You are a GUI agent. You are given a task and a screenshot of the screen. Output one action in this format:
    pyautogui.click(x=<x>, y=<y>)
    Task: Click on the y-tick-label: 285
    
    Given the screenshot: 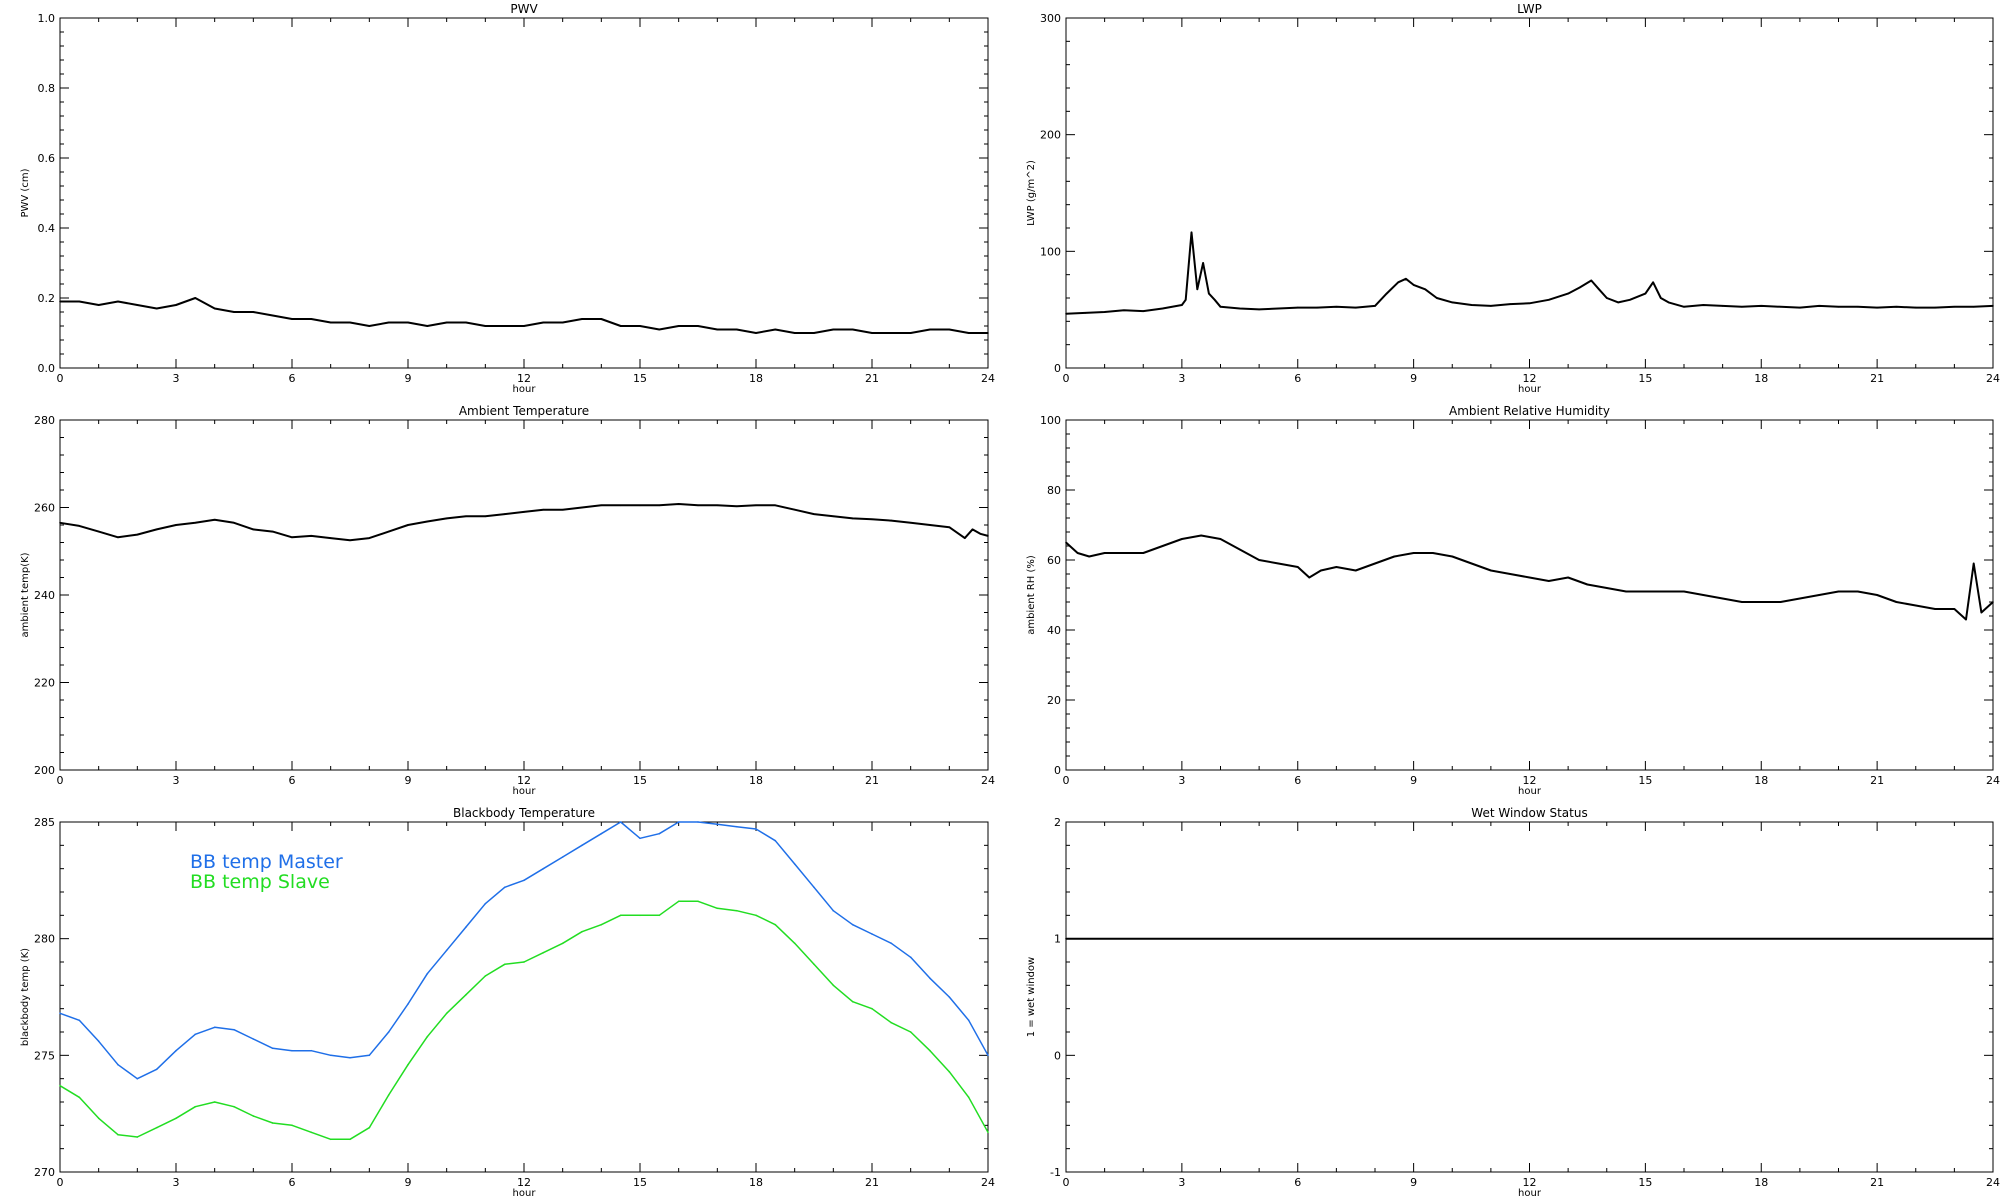 What is the action you would take?
    pyautogui.click(x=44, y=822)
    